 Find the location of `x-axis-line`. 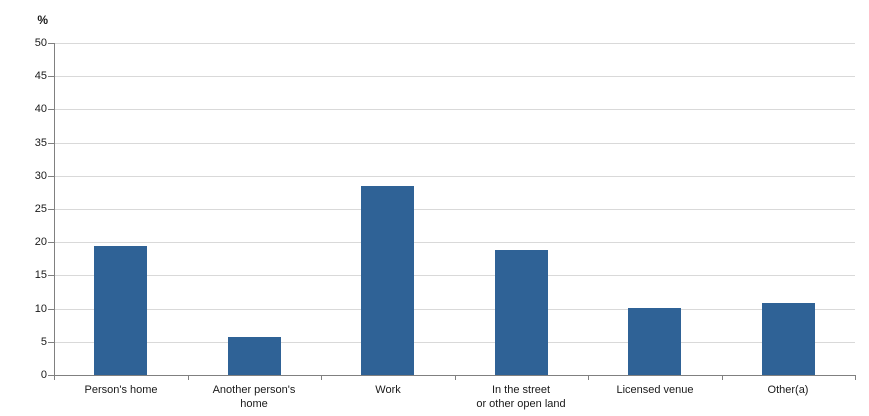

x-axis-line is located at coordinates (455, 375).